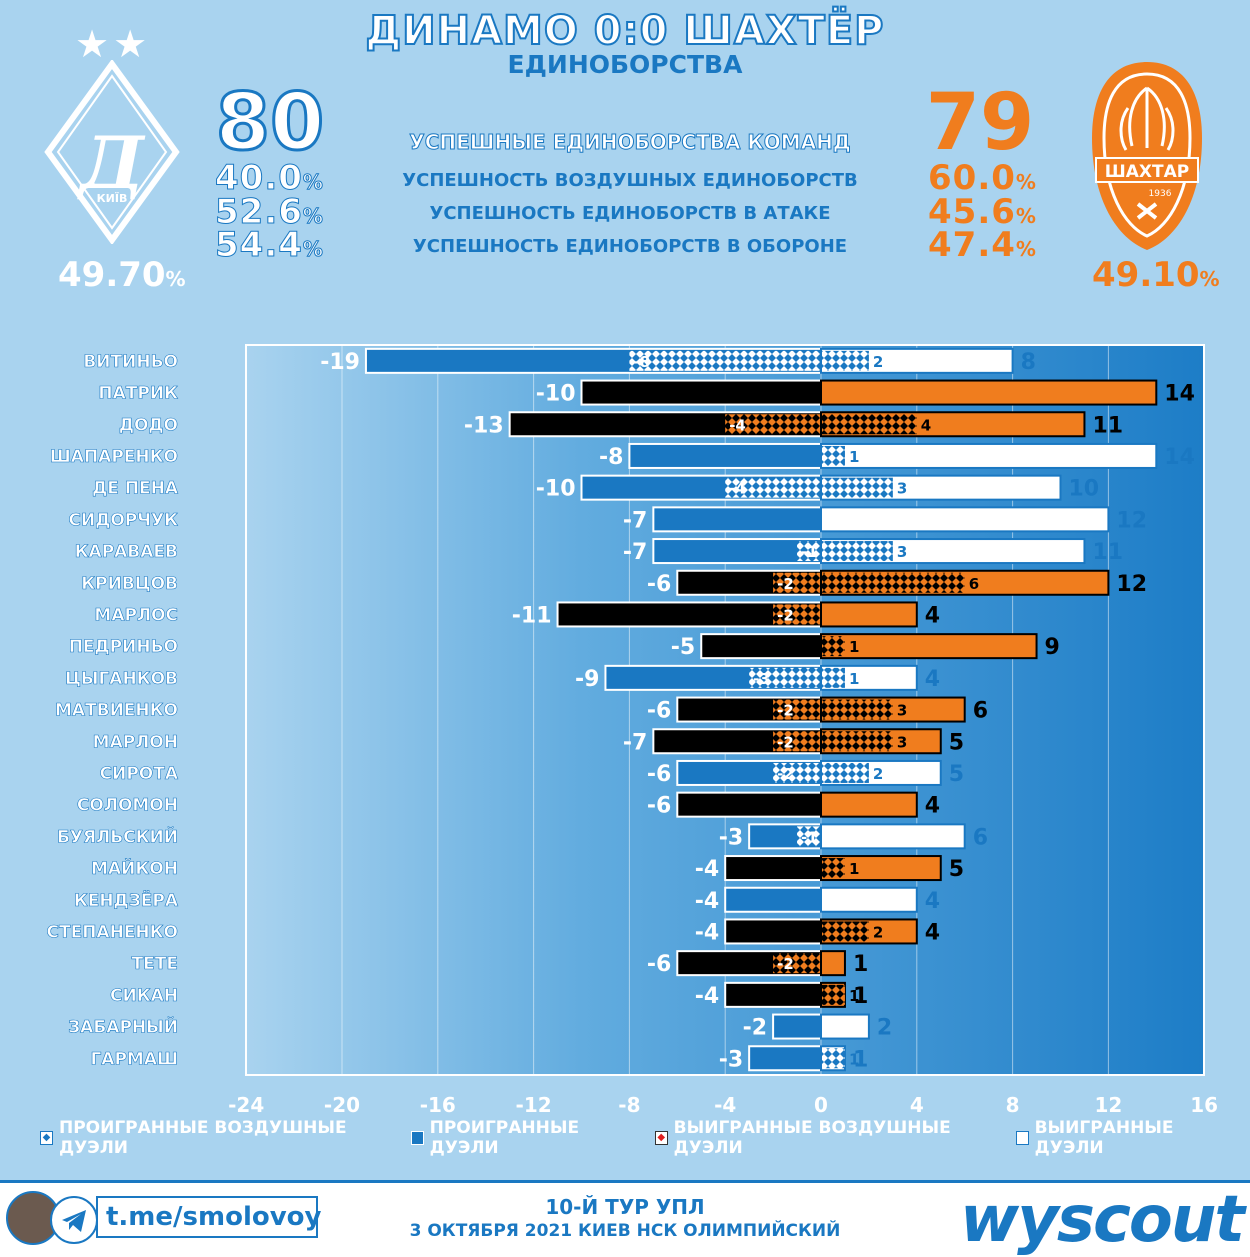  I want to click on home-score: 80, so click(270, 123).